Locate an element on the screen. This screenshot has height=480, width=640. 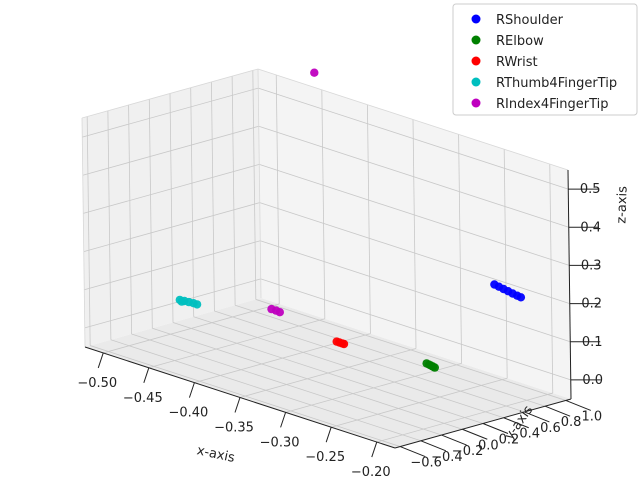
y-tick-label: −0.2 is located at coordinates (468, 451).